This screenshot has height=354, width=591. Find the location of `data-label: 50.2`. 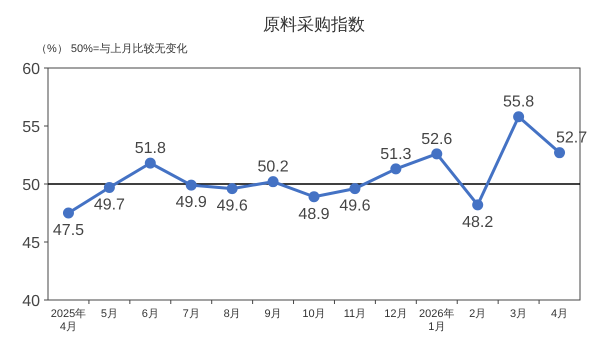

data-label: 50.2 is located at coordinates (273, 167).